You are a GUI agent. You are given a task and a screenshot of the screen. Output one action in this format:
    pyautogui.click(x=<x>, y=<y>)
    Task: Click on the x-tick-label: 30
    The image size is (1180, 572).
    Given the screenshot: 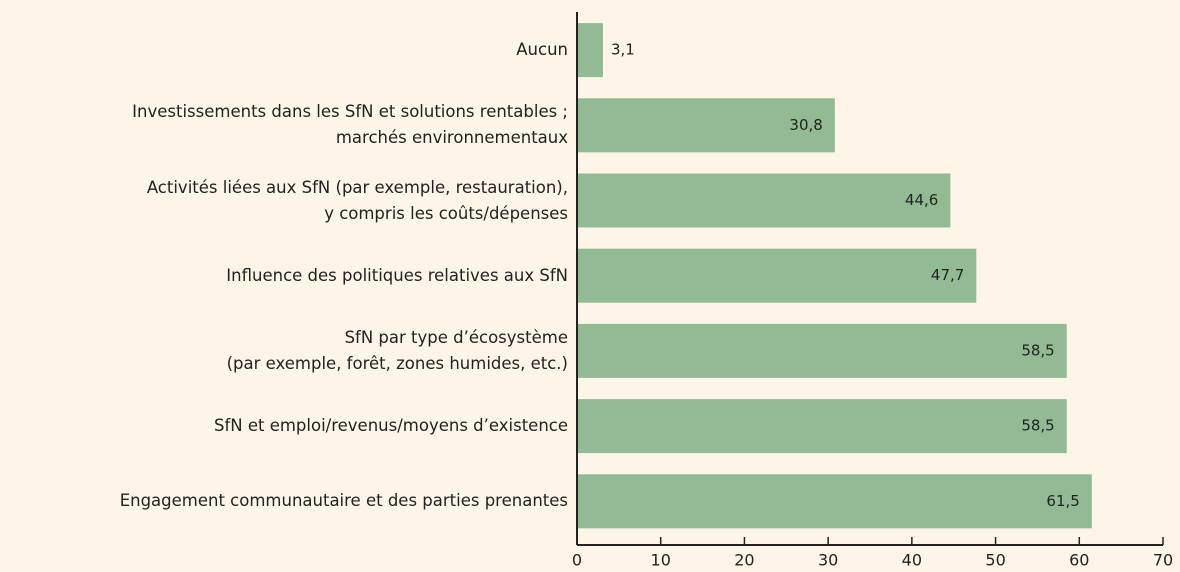 What is the action you would take?
    pyautogui.click(x=828, y=560)
    